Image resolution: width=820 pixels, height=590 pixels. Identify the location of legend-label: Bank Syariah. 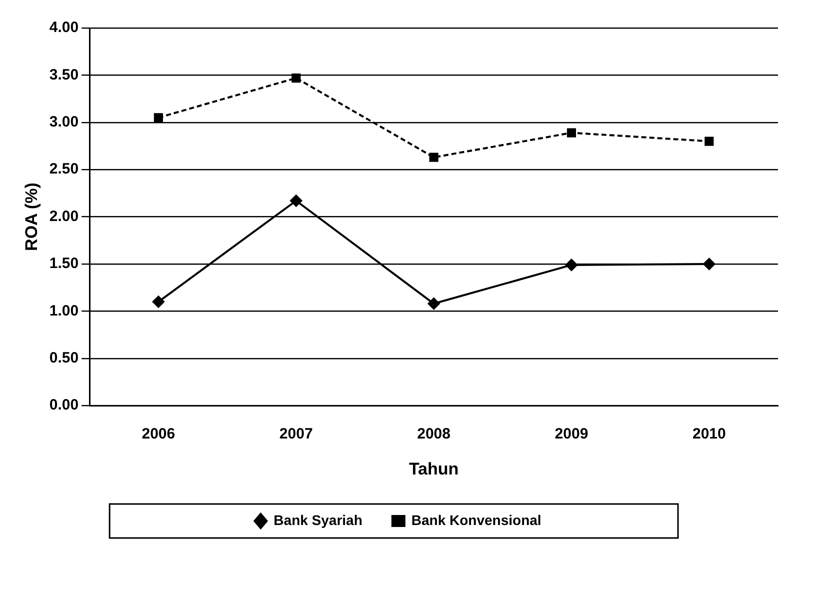
(318, 520).